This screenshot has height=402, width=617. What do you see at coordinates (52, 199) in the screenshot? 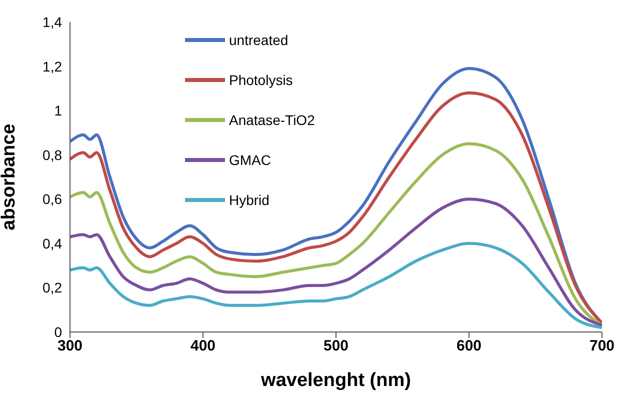
I see `y-tick-label: 0,6` at bounding box center [52, 199].